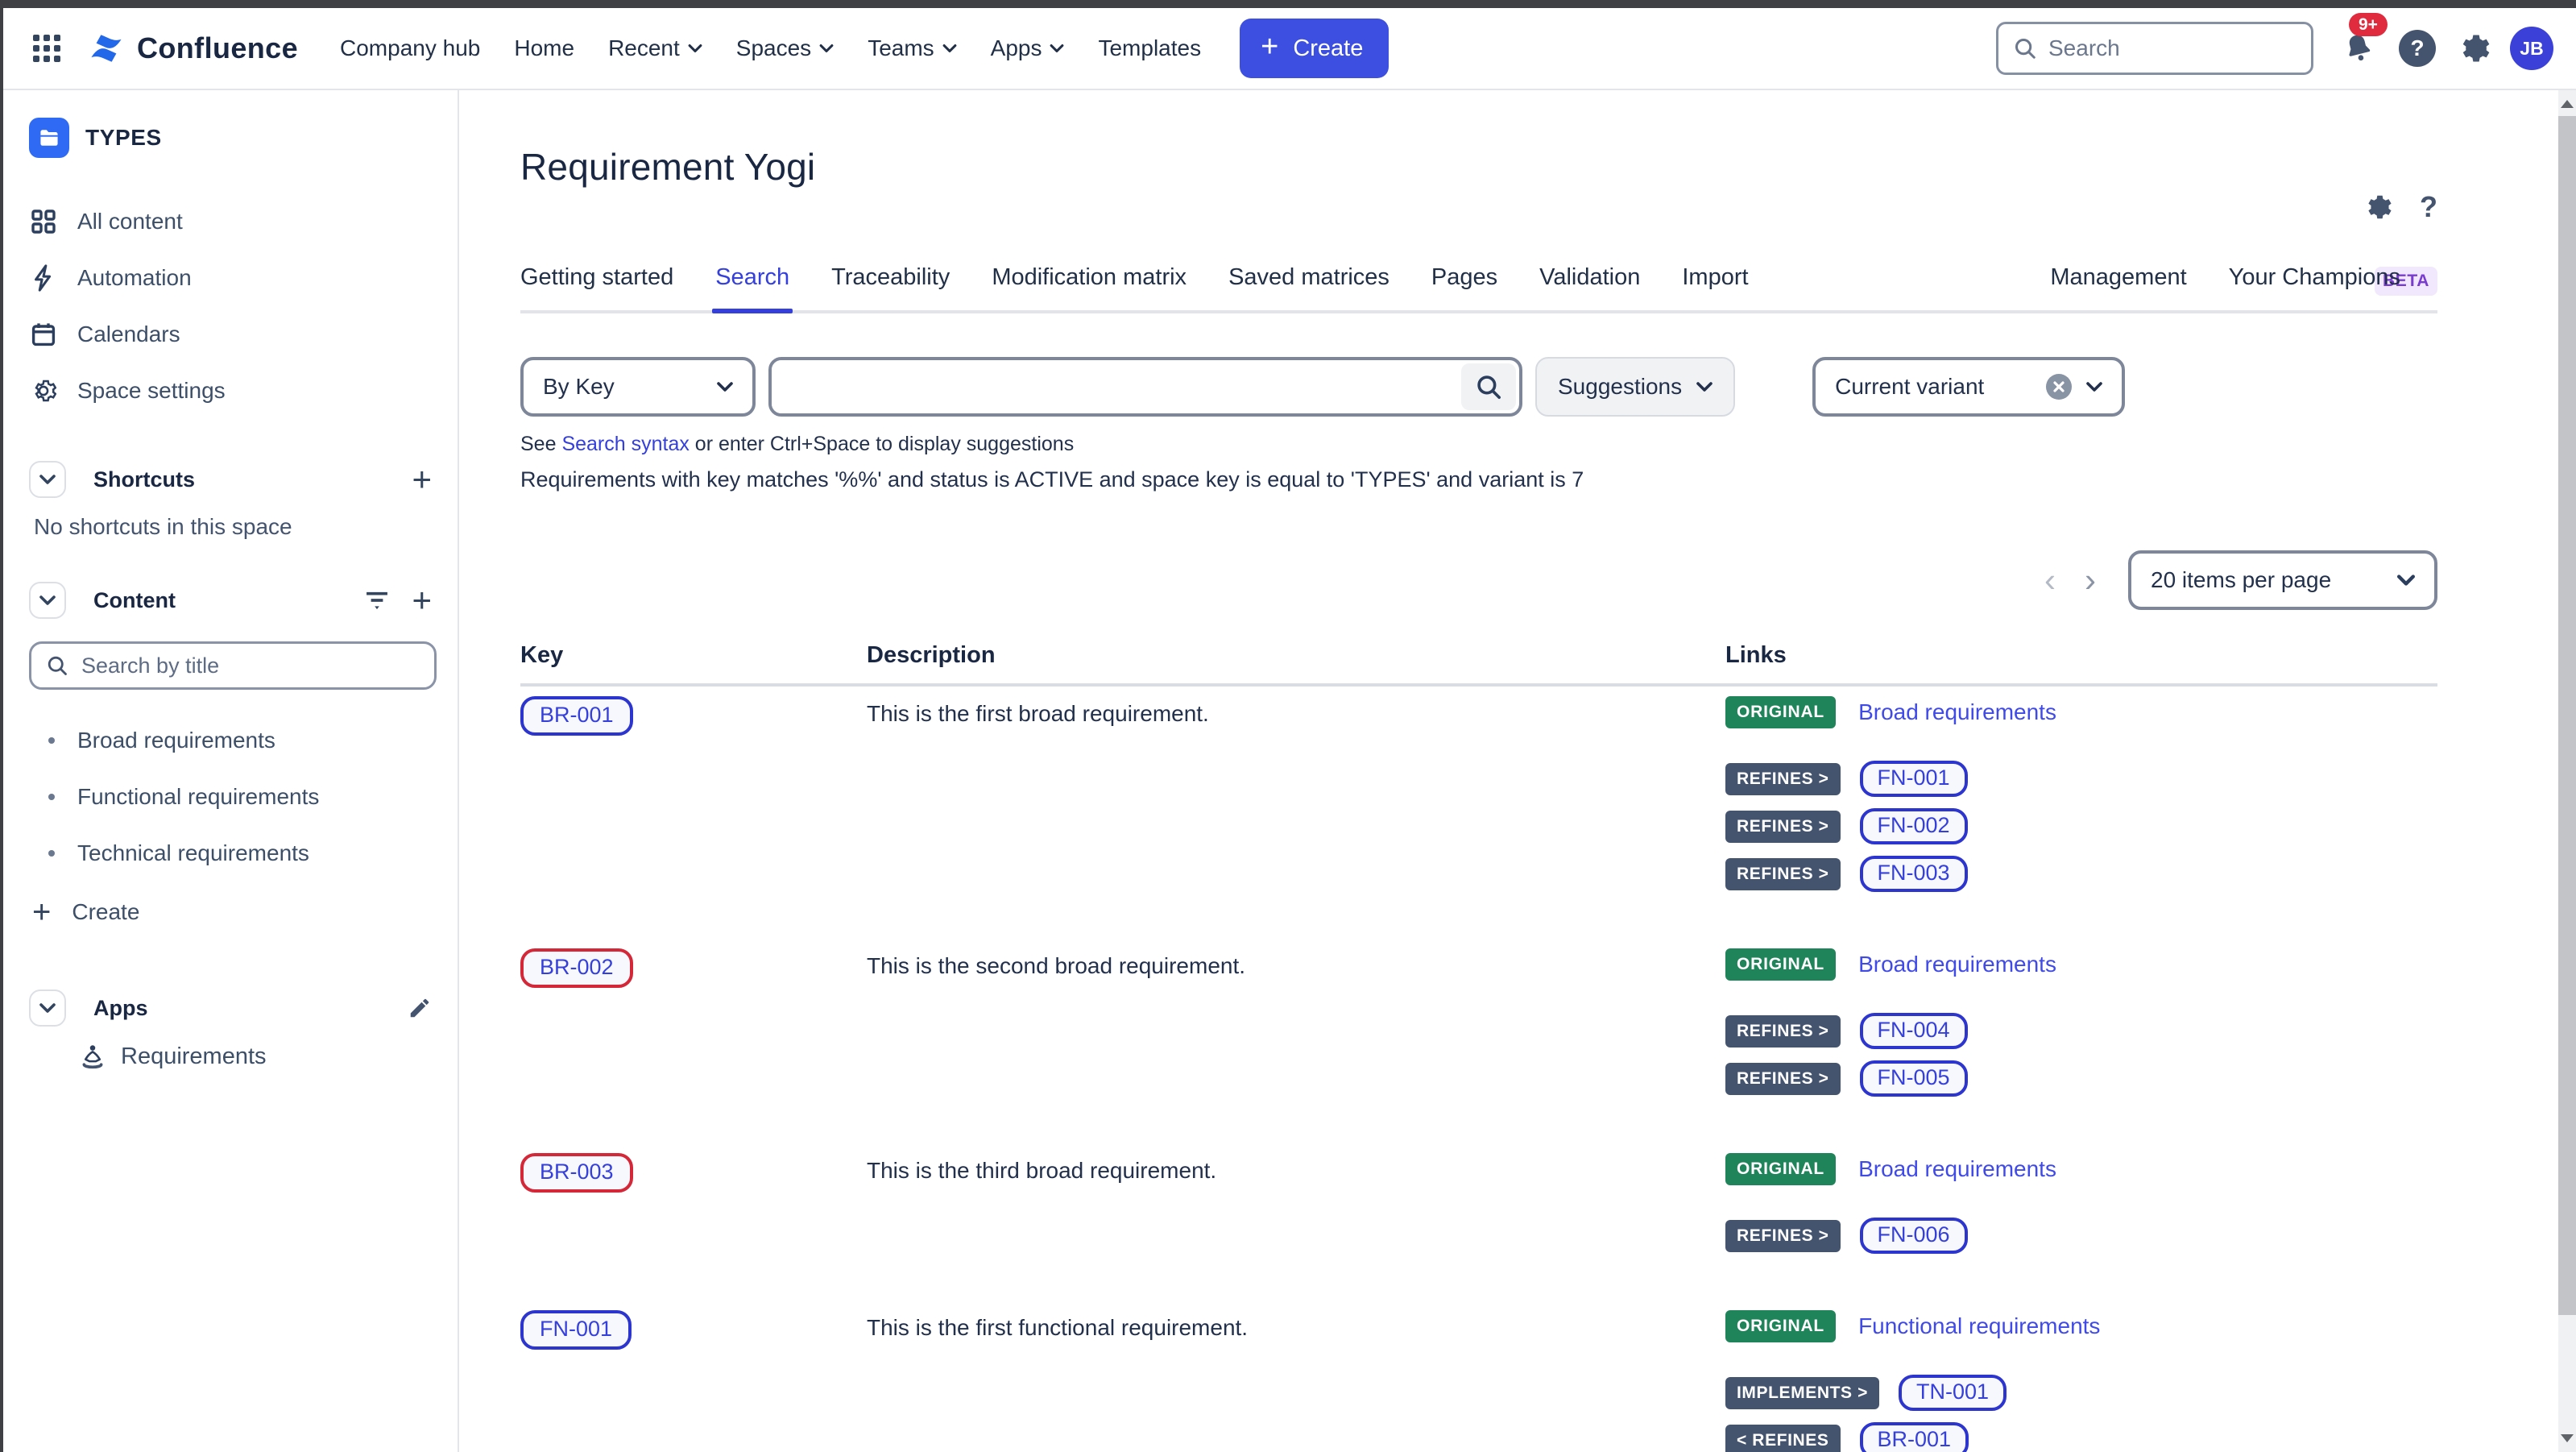 Image resolution: width=2576 pixels, height=1452 pixels. I want to click on tab-getting-started: Getting started, so click(596, 287).